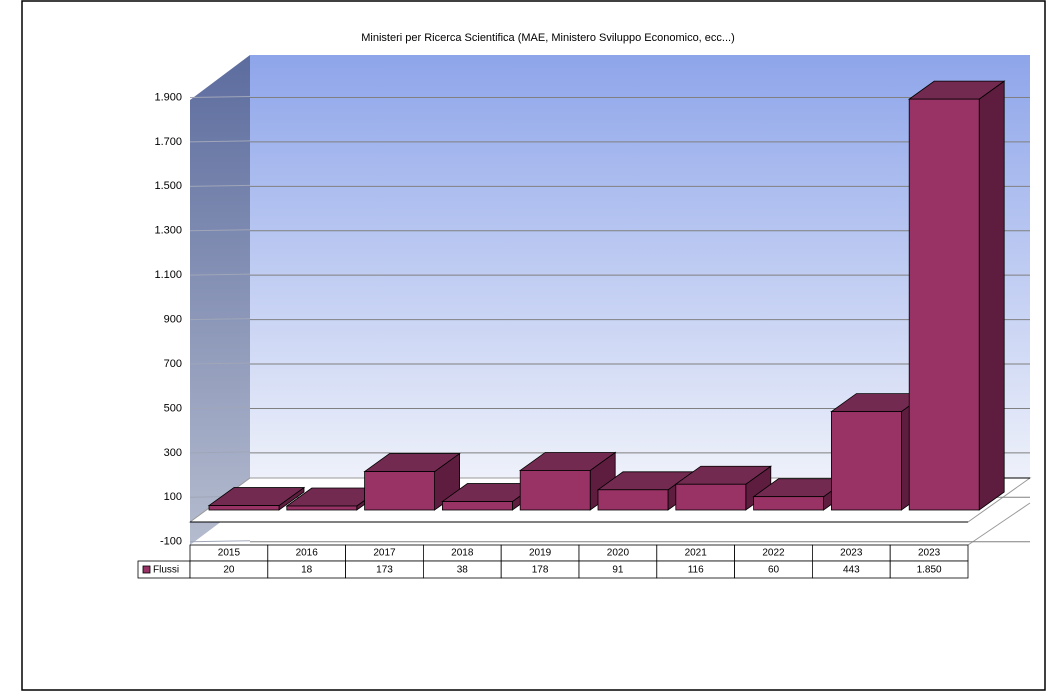 The height and width of the screenshot is (696, 1046). I want to click on value-label: 38, so click(463, 570).